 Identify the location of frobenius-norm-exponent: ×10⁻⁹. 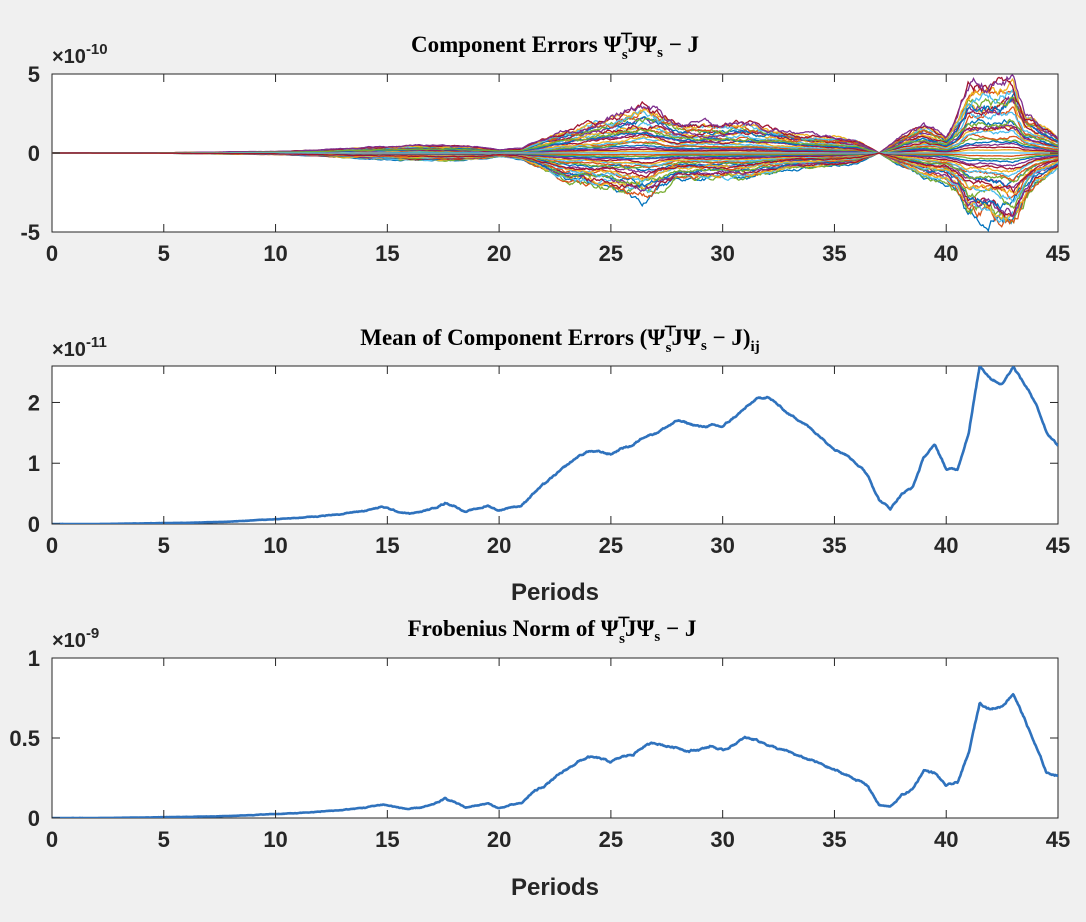
(75, 638).